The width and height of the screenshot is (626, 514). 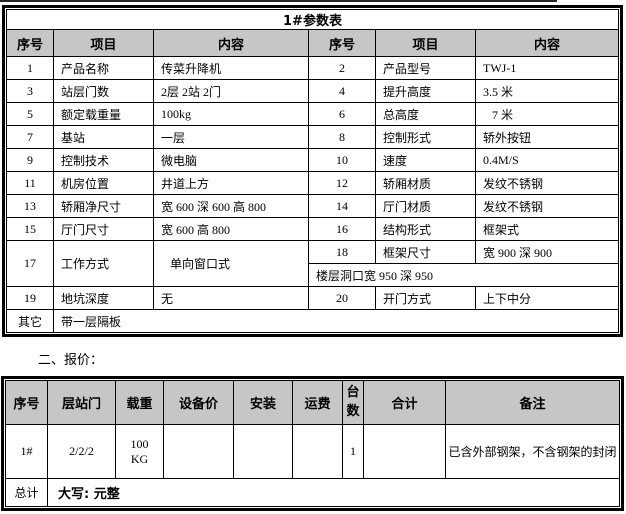 I want to click on header-total: 合计, so click(x=404, y=402).